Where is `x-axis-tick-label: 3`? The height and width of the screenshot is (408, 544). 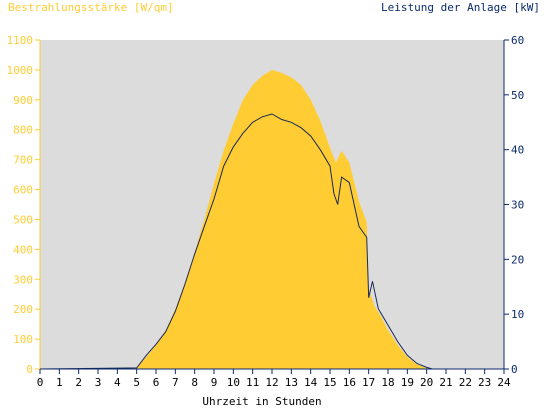 x-axis-tick-label: 3 is located at coordinates (98, 382).